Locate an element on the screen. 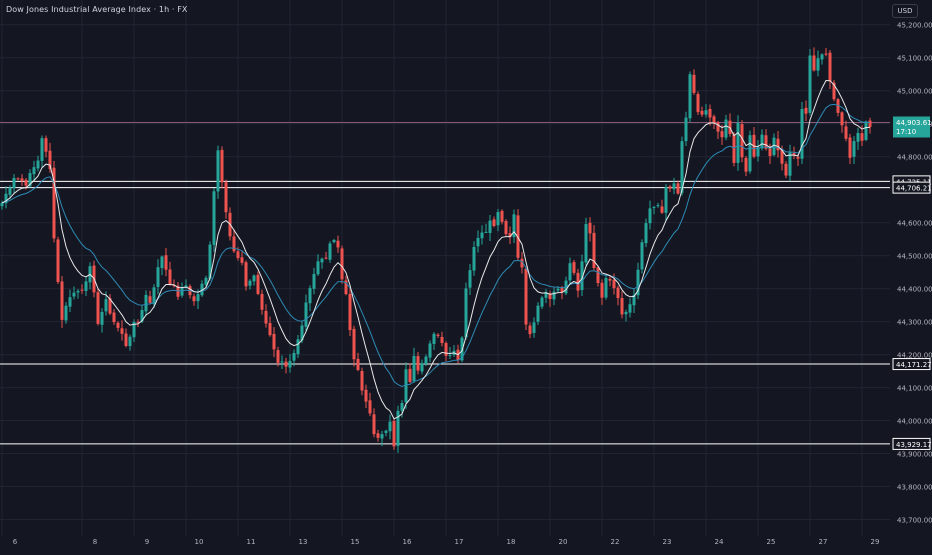 This screenshot has height=555, width=932. level-price-label: 44,706.21 is located at coordinates (914, 189).